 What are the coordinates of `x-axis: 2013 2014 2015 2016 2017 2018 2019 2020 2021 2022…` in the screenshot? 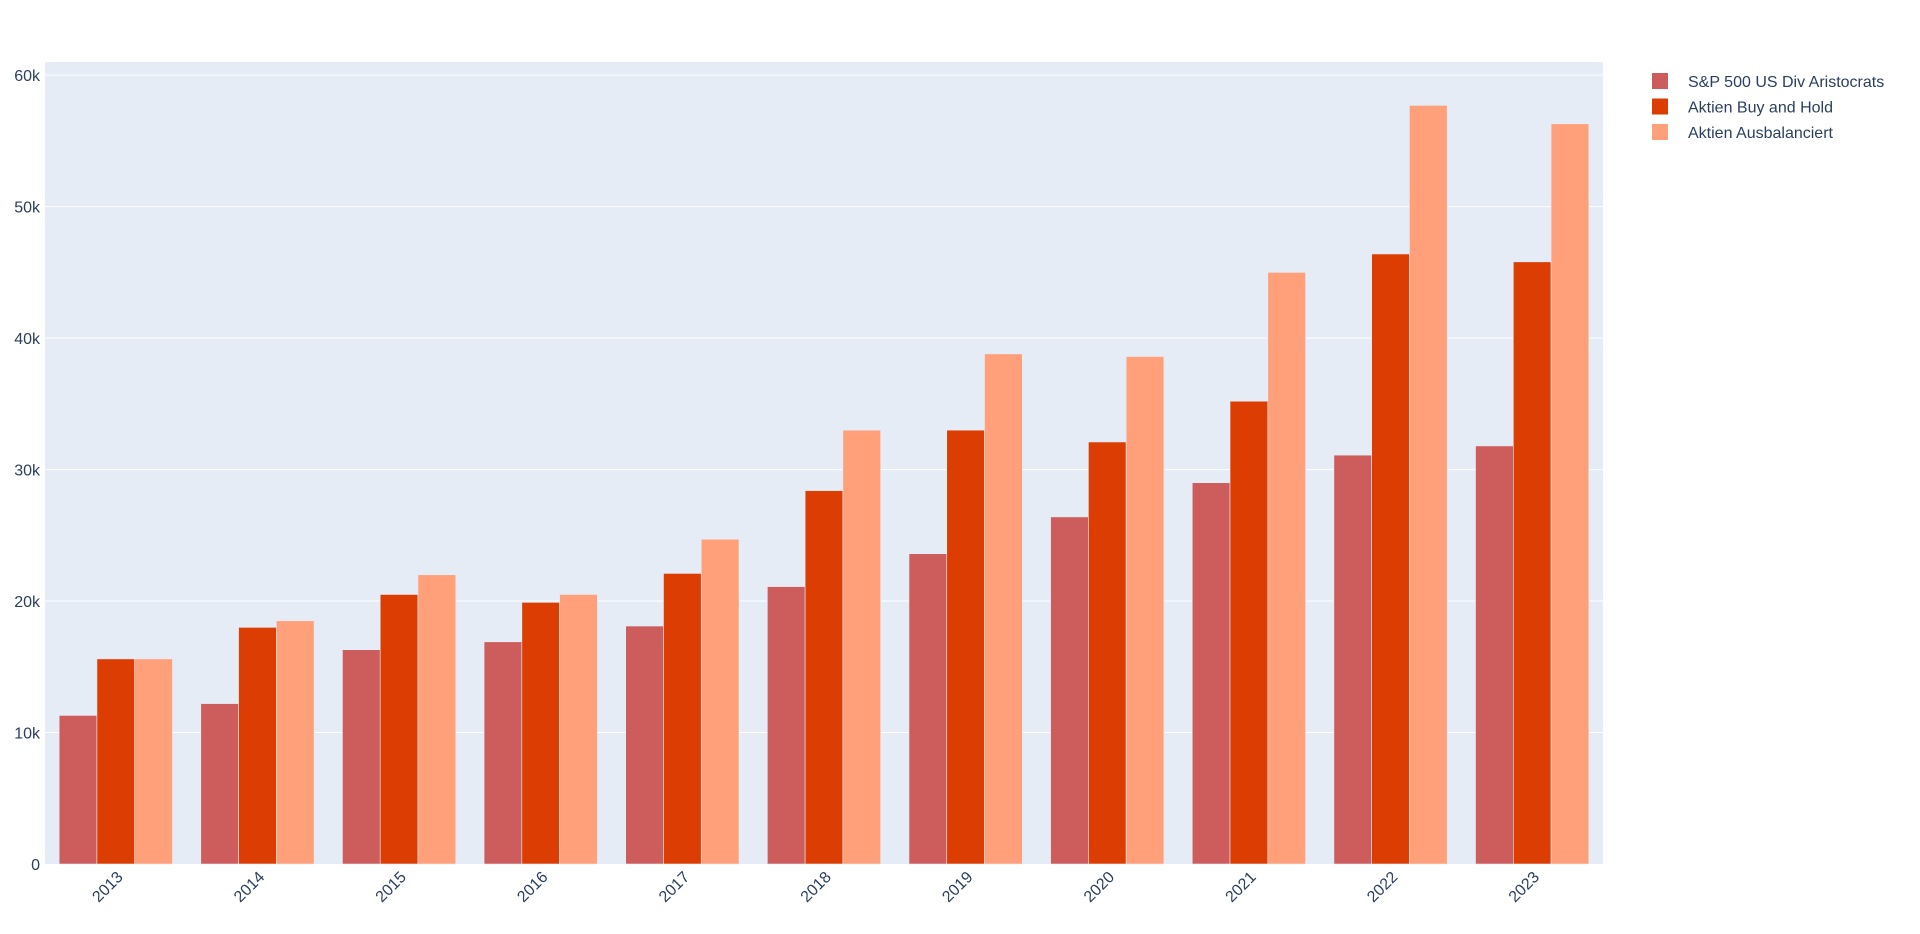 It's located at (816, 887).